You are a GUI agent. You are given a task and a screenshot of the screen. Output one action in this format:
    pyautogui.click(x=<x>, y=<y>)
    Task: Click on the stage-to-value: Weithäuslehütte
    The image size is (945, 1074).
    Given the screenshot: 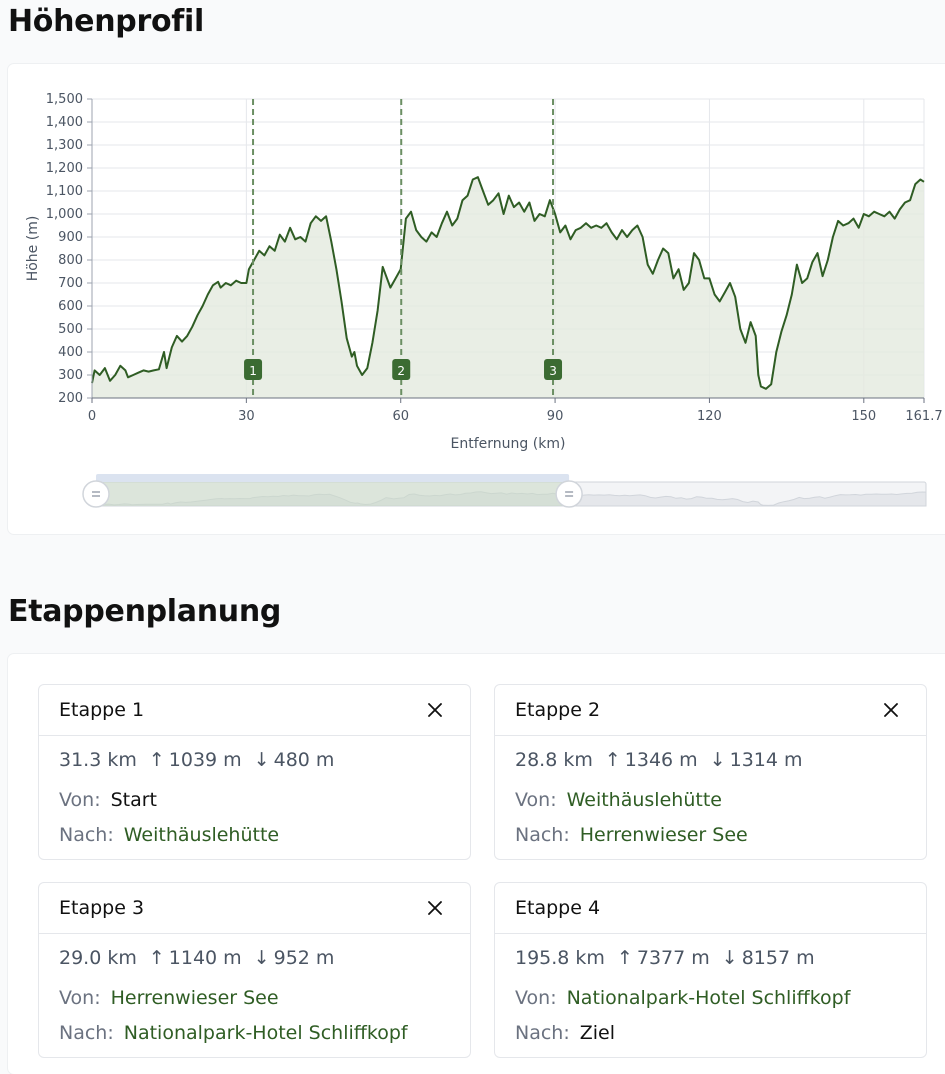 What is the action you would take?
    pyautogui.click(x=201, y=835)
    